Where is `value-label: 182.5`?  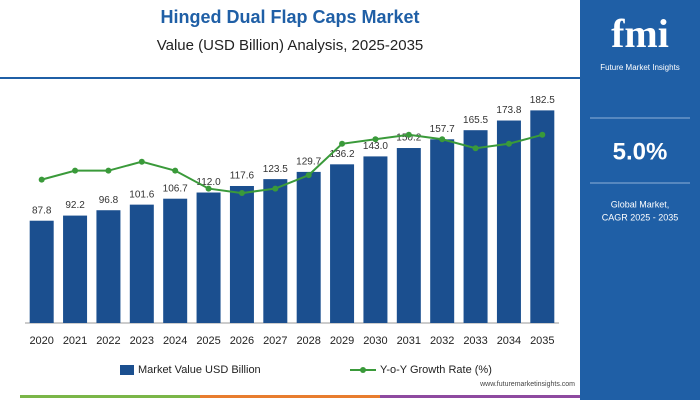
value-label: 182.5 is located at coordinates (542, 100).